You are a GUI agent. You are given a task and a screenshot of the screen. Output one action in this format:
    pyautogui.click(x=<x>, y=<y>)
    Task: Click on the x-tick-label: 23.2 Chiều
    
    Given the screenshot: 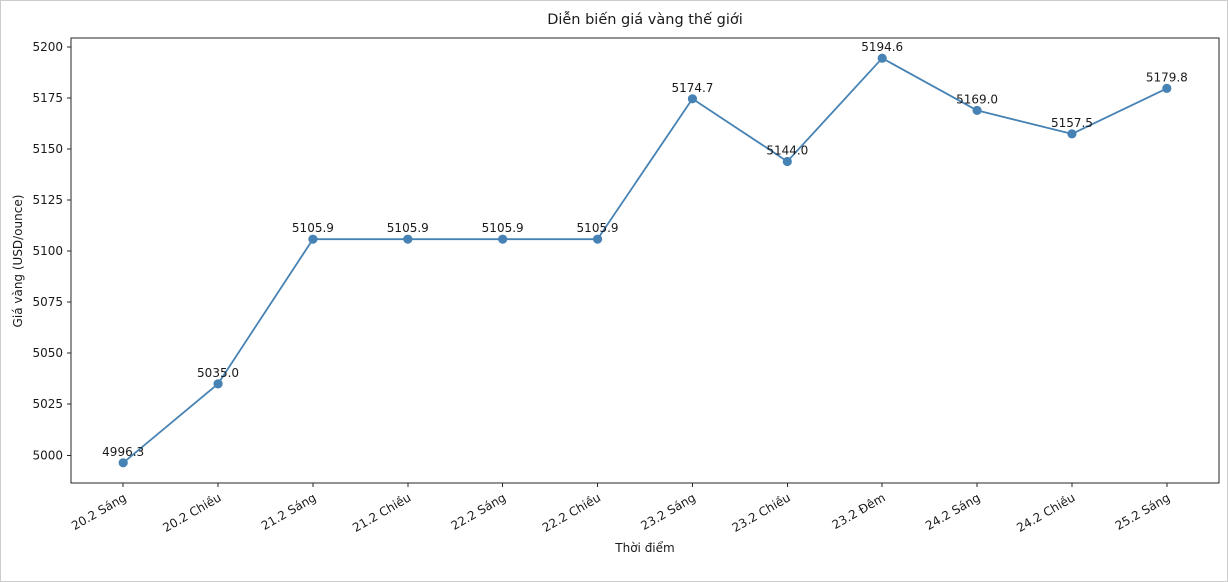 What is the action you would take?
    pyautogui.click(x=761, y=512)
    